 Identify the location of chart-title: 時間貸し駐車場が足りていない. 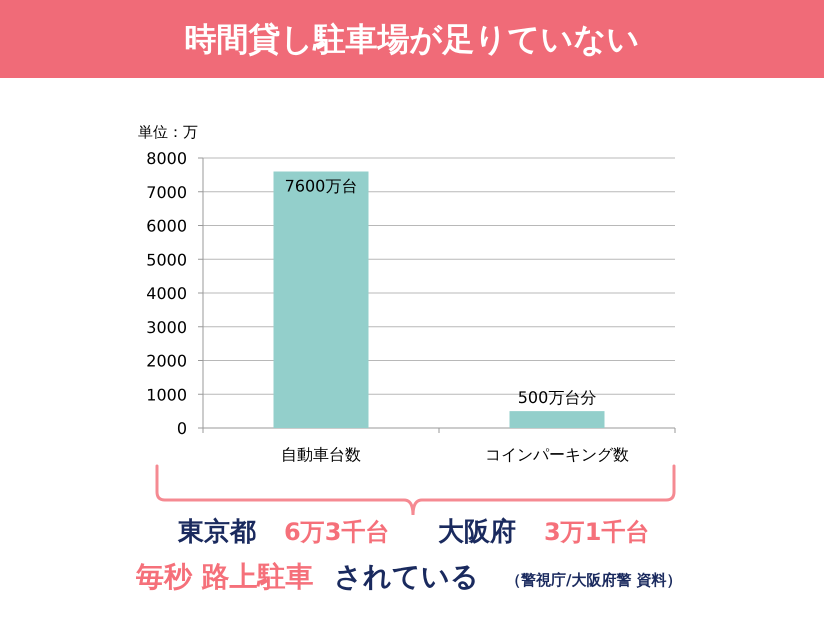
(412, 39).